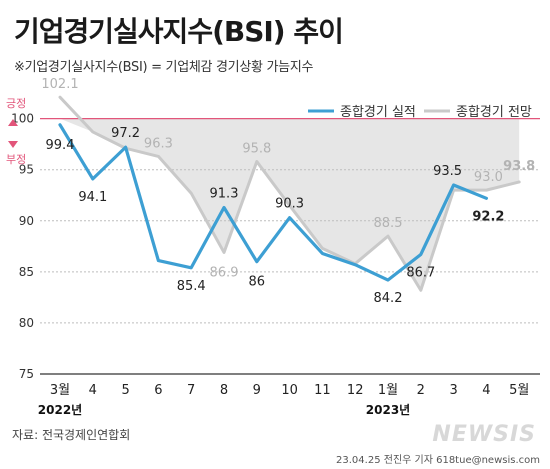  Describe the element at coordinates (60, 145) in the screenshot. I see `actual-data-label: 99.4` at that location.